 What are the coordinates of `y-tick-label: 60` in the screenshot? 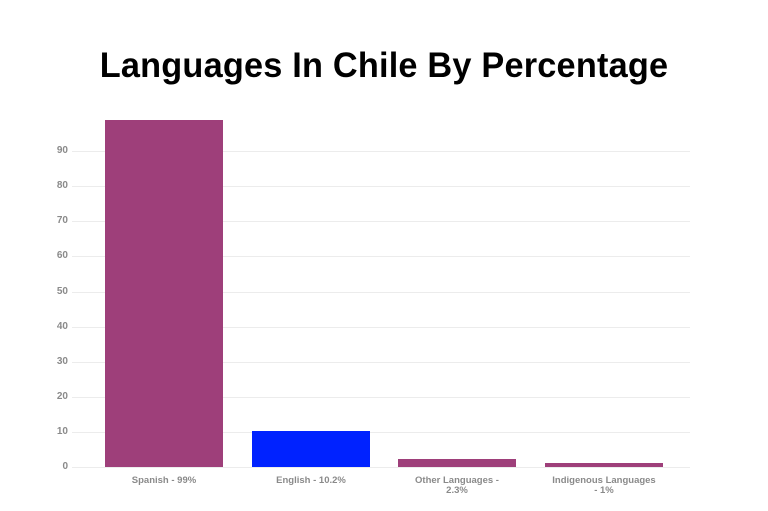 It's located at (62, 256).